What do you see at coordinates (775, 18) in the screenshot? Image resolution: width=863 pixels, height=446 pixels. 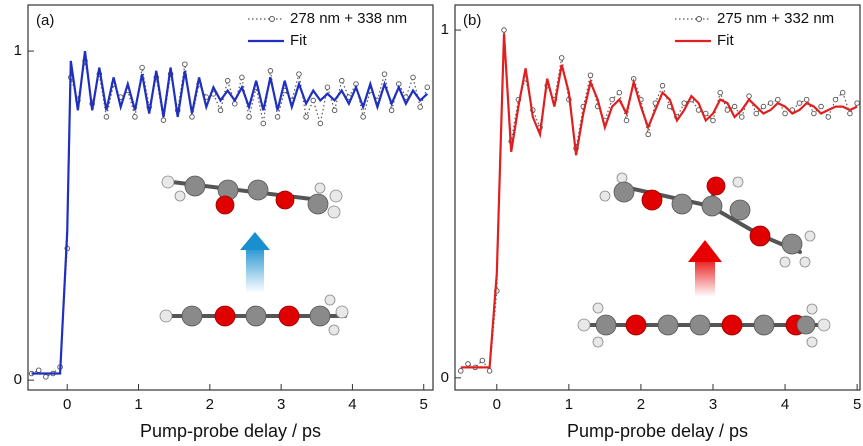 I see `legend-label: 275 nm + 332 nm` at bounding box center [775, 18].